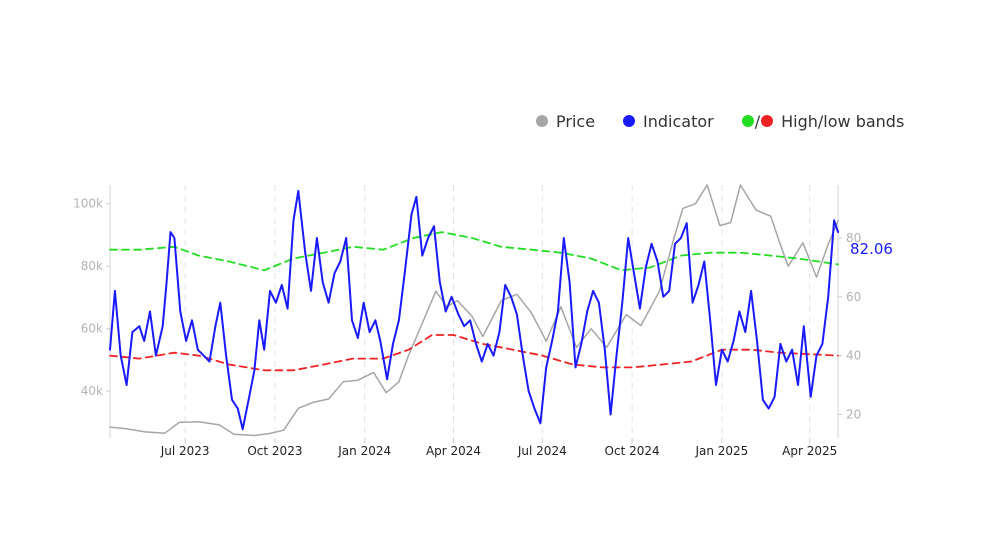 The height and width of the screenshot is (554, 984). What do you see at coordinates (88, 204) in the screenshot?
I see `left-tick-label-3: 100k` at bounding box center [88, 204].